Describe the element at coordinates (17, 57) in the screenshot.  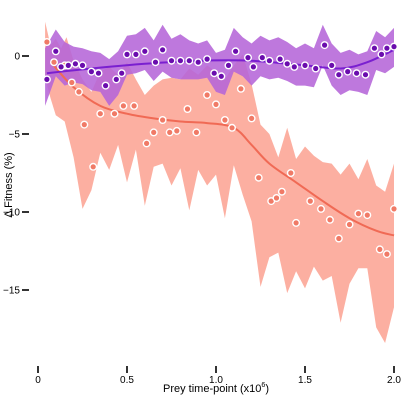
I see `y-tick-label: 0` at that location.